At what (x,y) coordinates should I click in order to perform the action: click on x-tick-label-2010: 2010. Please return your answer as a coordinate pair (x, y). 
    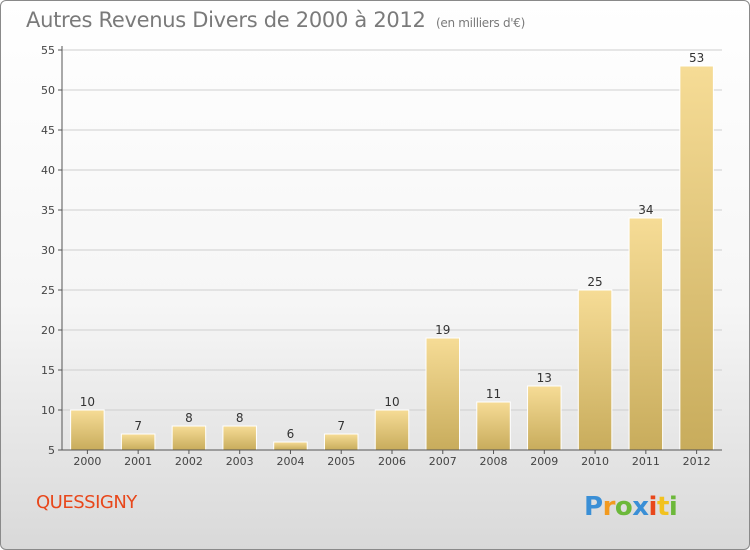
    Looking at the image, I should click on (595, 461).